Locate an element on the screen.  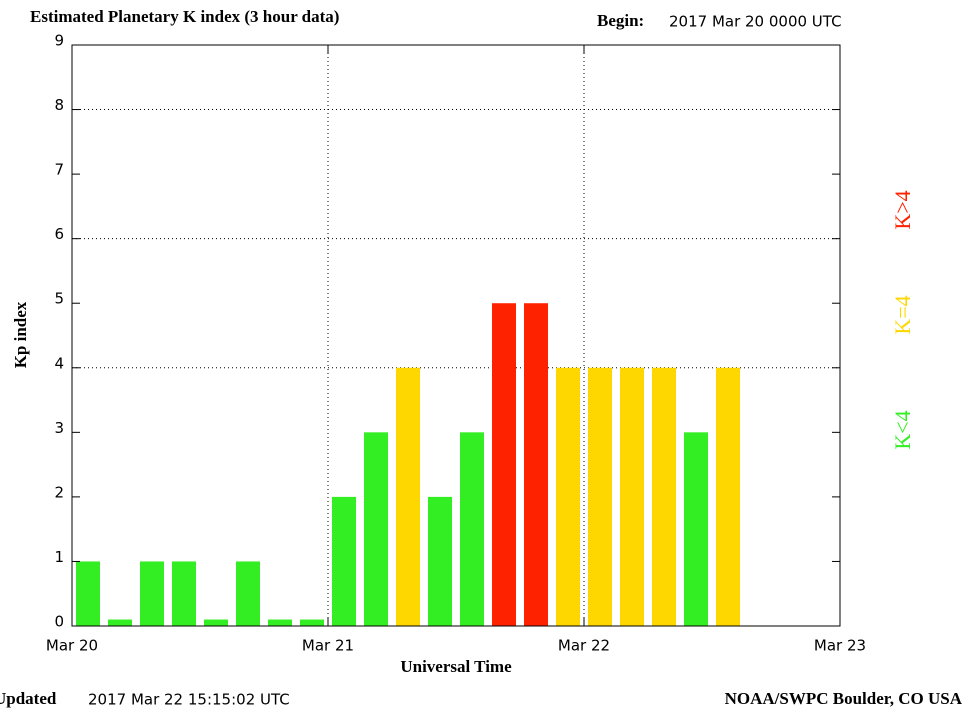
y-tick-label: 9 is located at coordinates (59, 41).